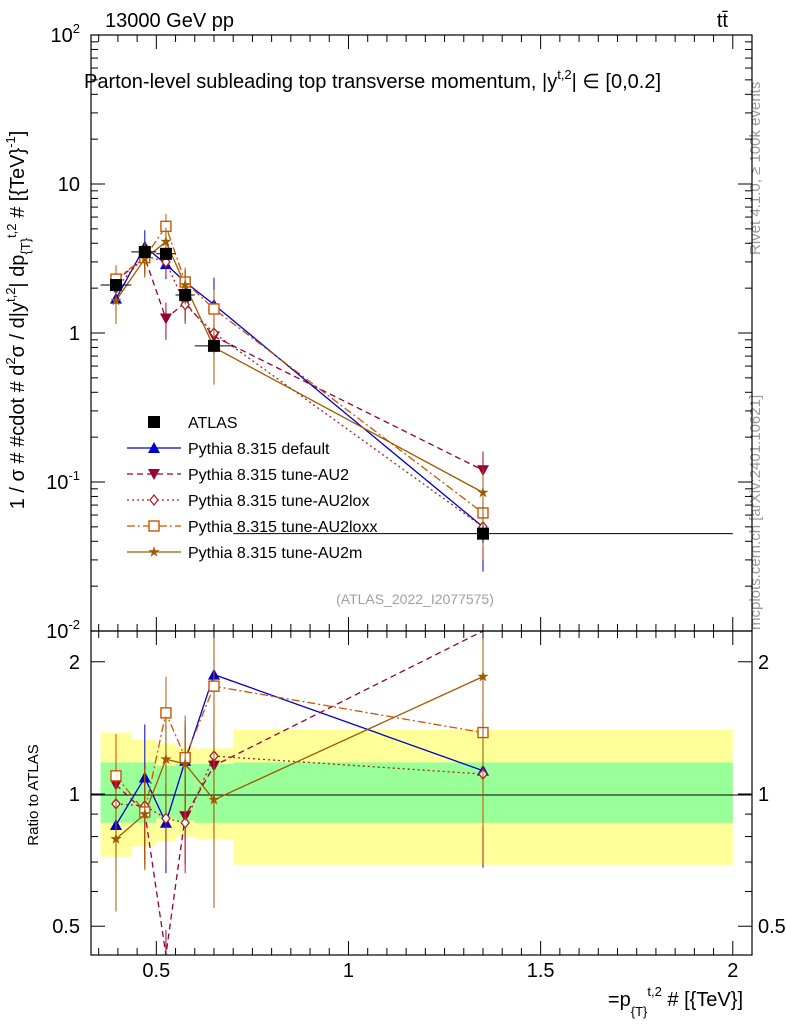 This screenshot has width=786, height=1024. Describe the element at coordinates (259, 449) in the screenshot. I see `legend-label-default: Pythia 8.315 default` at that location.